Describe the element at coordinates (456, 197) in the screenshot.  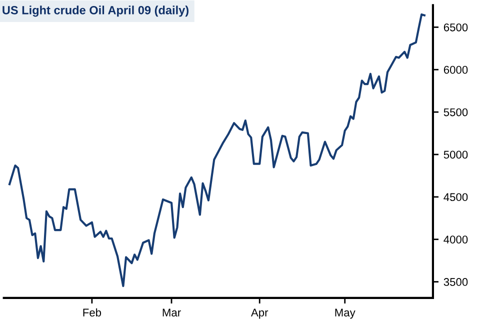
I see `y-tick-label: 4500` at that location.